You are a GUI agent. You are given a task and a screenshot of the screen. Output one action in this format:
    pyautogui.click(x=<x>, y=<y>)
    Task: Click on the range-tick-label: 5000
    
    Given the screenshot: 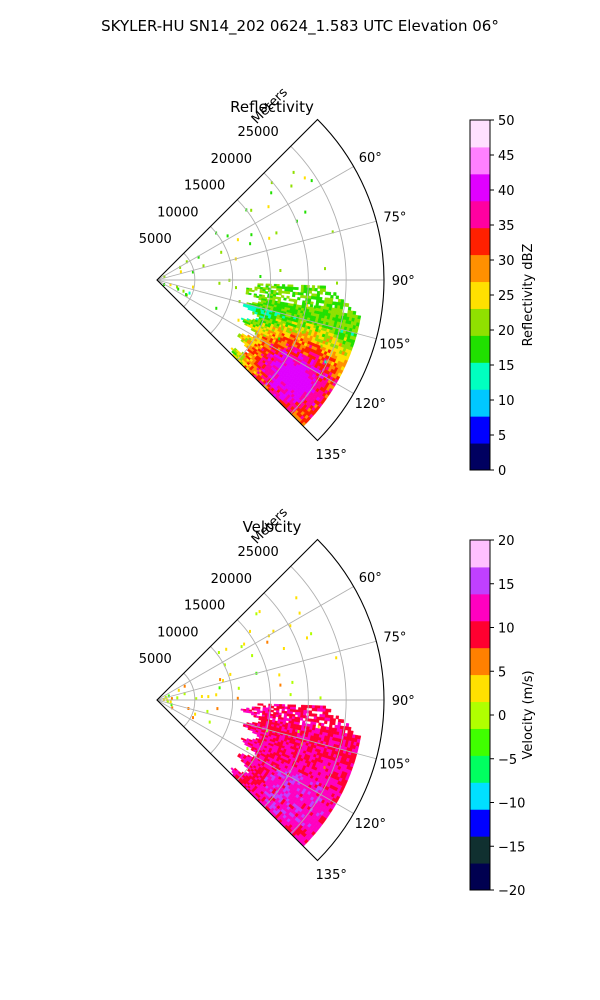 What is the action you would take?
    pyautogui.click(x=155, y=659)
    